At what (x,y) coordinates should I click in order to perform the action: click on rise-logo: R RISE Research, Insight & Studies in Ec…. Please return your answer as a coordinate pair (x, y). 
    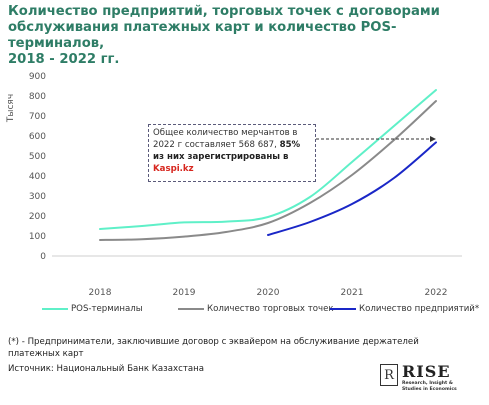
    Looking at the image, I should click on (423, 379).